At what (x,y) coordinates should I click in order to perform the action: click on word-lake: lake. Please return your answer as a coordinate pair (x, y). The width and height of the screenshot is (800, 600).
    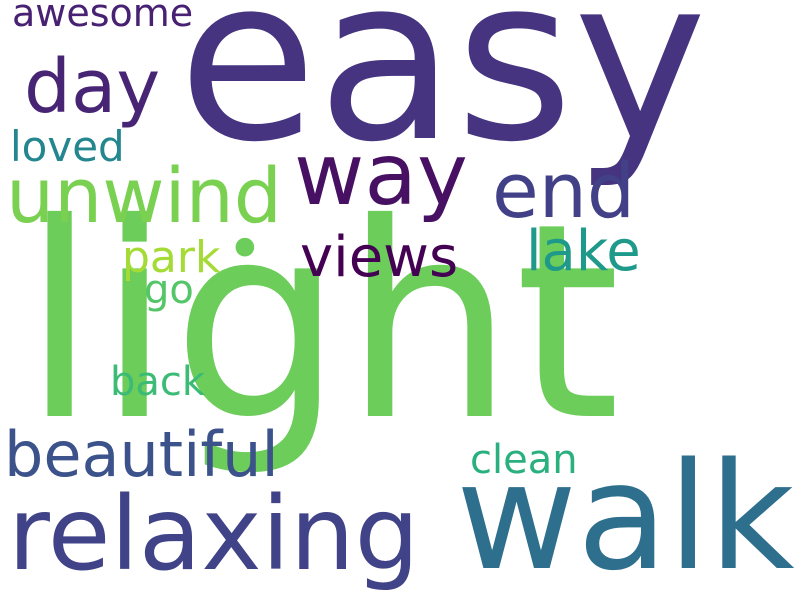
    Looking at the image, I should click on (583, 251).